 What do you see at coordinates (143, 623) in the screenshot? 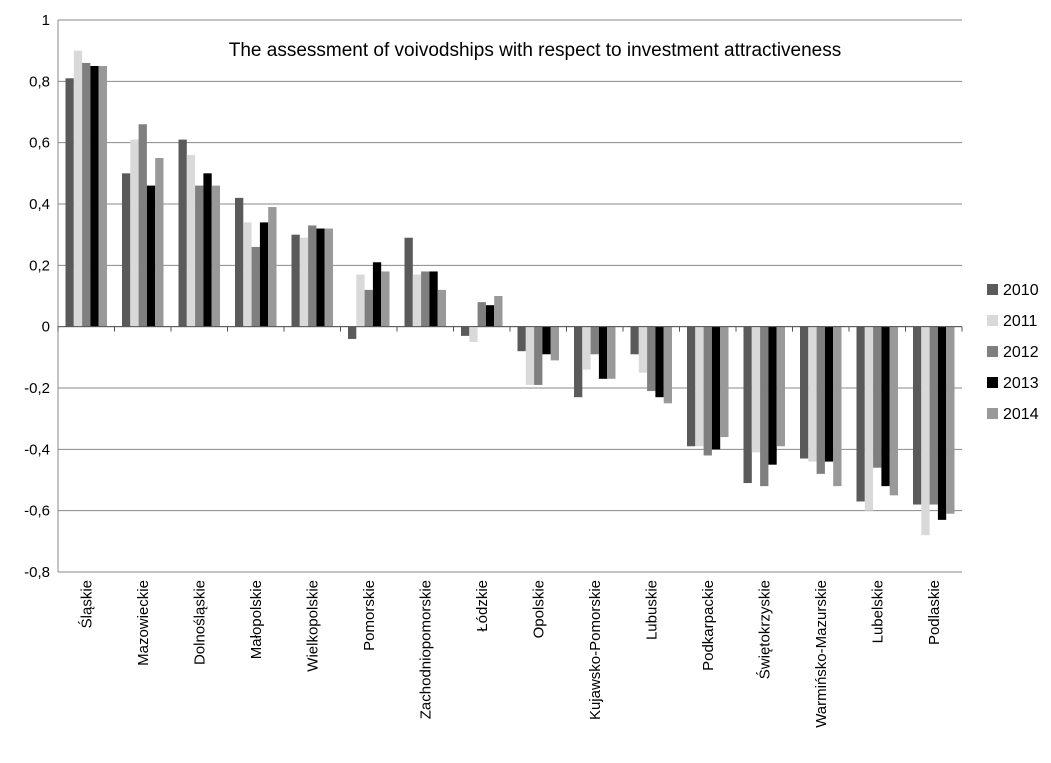
I see `category-label: Mazowieckie` at bounding box center [143, 623].